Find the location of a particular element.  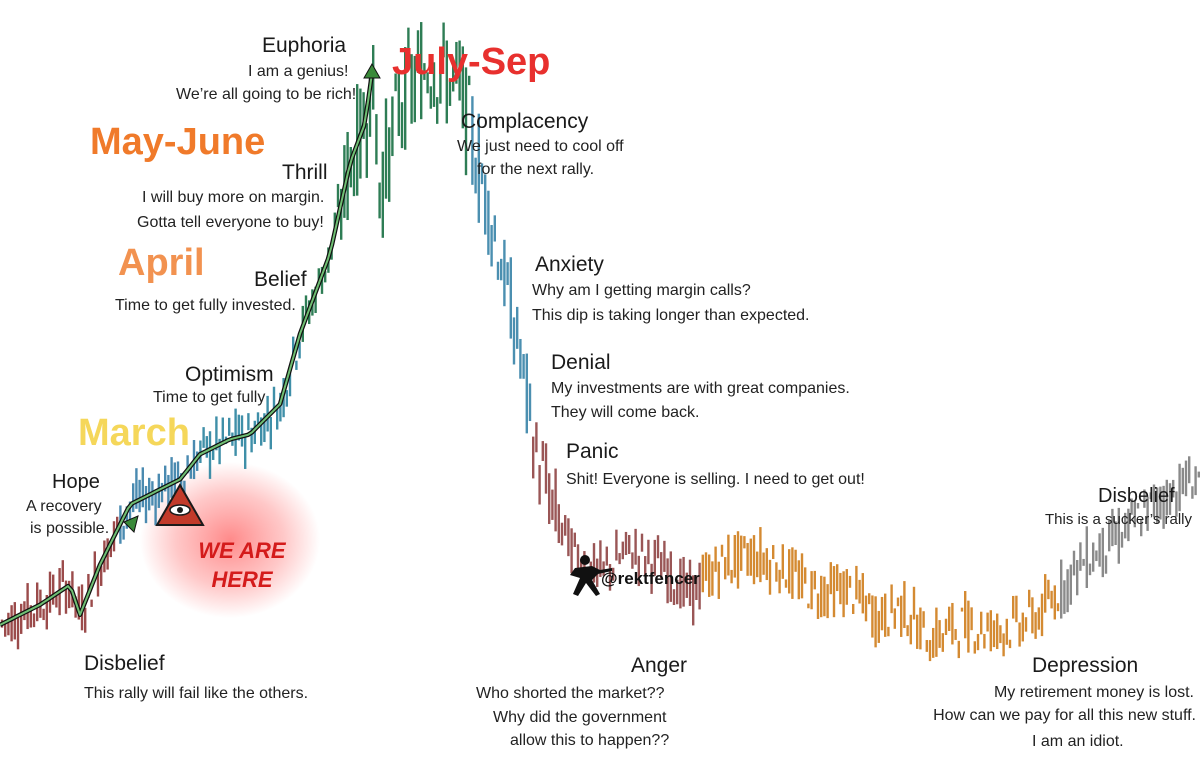

stage-denial-name: Denial is located at coordinates (581, 362).